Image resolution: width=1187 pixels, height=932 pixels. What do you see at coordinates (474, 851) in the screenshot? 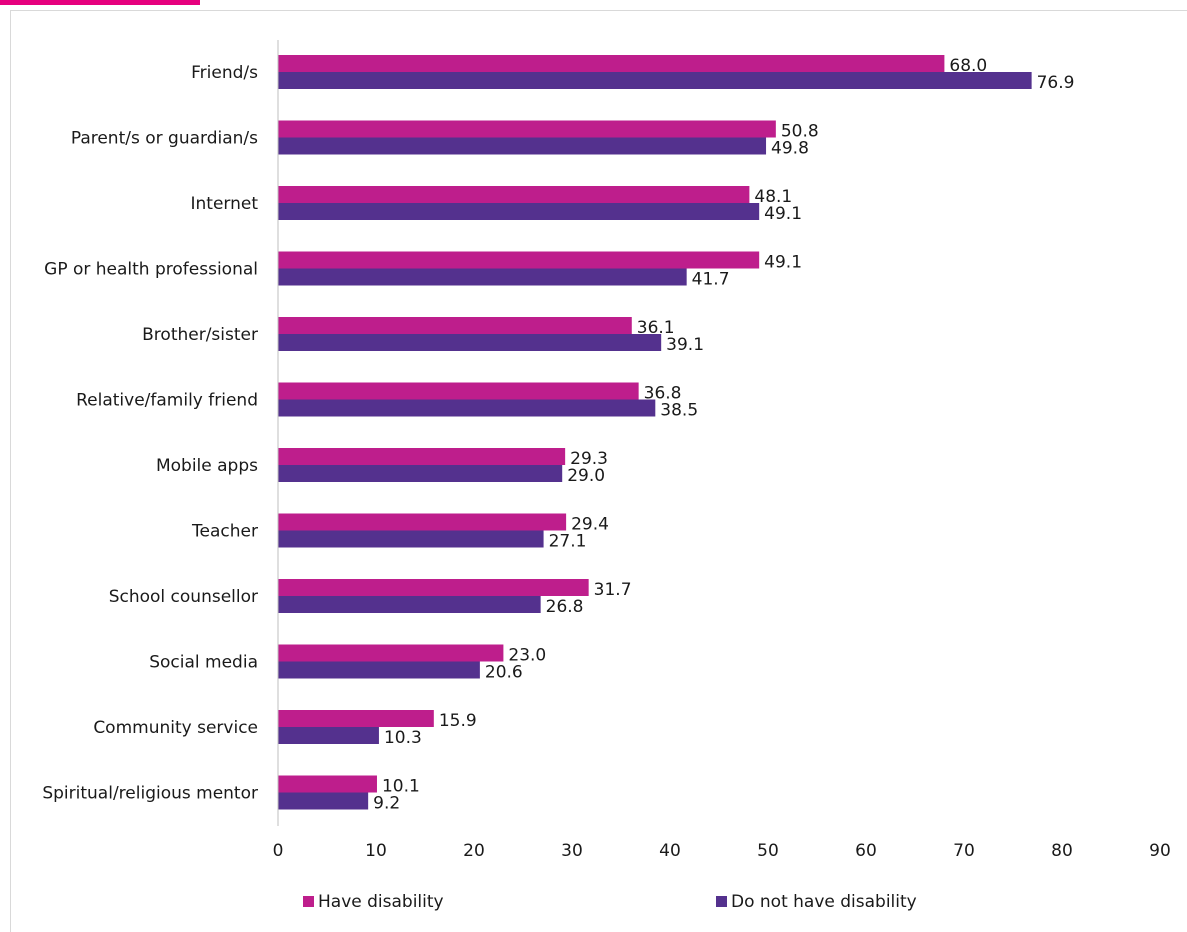
I see `x-tick-label-20: 20` at bounding box center [474, 851].